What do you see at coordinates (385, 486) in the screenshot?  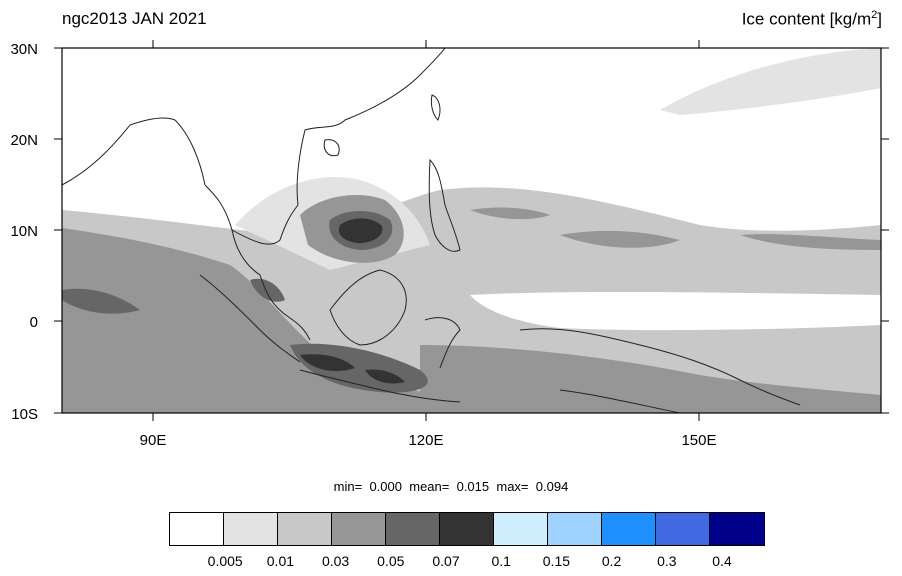 I see `min-value: 0.000` at bounding box center [385, 486].